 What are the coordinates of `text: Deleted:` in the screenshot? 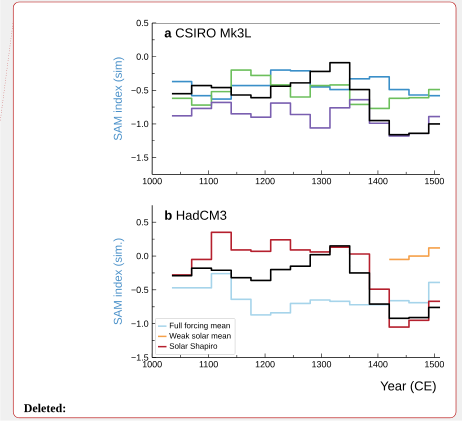 It's located at (45, 408).